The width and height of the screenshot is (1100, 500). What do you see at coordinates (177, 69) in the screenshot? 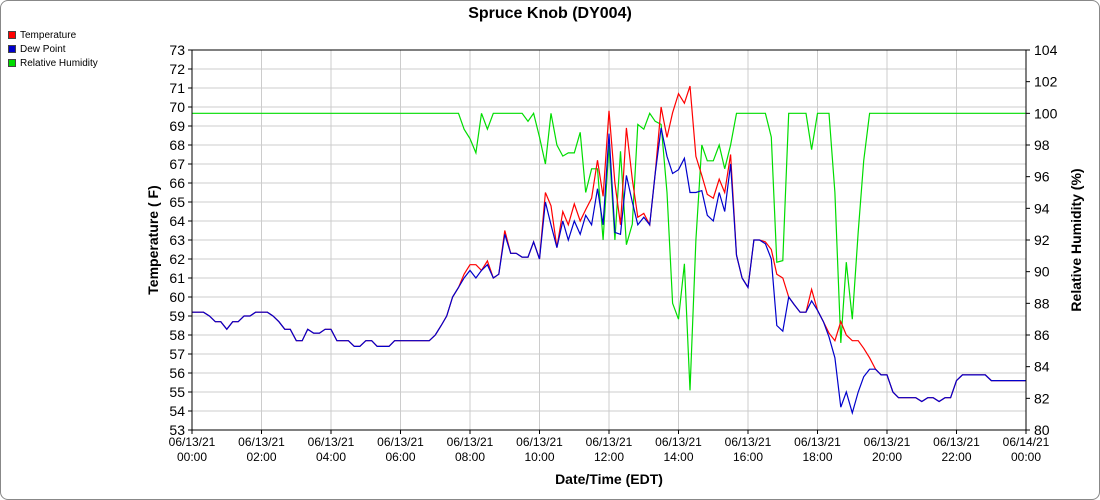
I see `y-tick-label: 72` at bounding box center [177, 69].